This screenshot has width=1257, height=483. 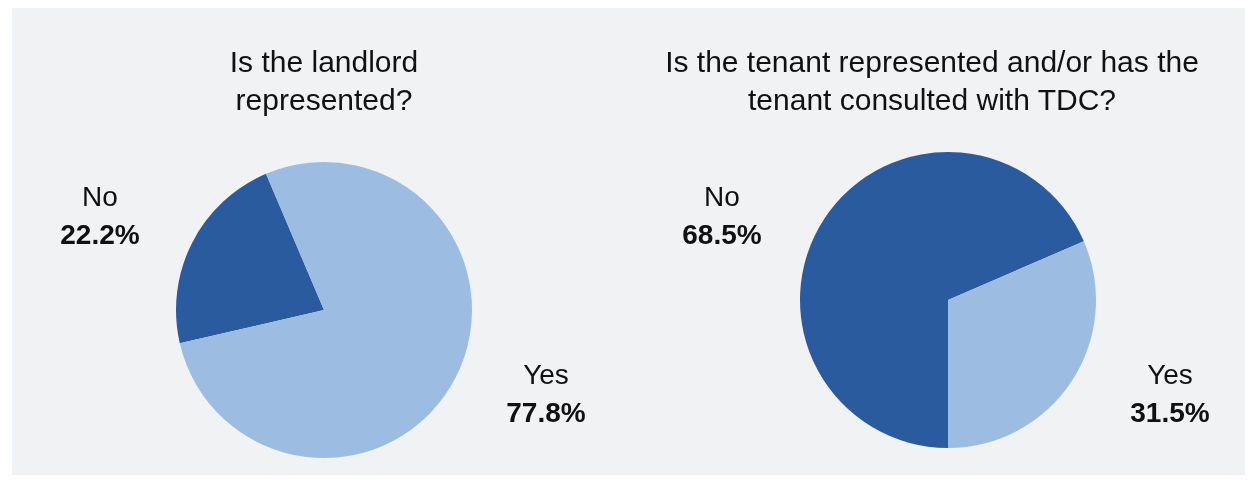 What do you see at coordinates (932, 81) in the screenshot?
I see `chart-title: Is the tenant represented and/or has the tenant consulted with TDC?` at bounding box center [932, 81].